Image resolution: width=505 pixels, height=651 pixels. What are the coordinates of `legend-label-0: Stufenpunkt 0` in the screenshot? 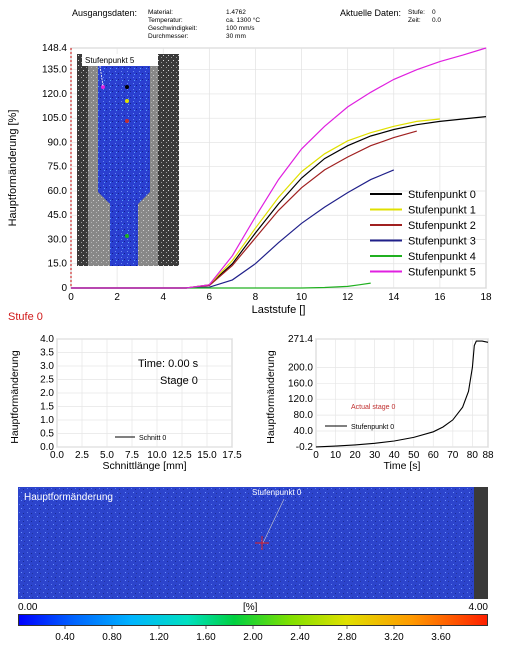 It's located at (442, 195).